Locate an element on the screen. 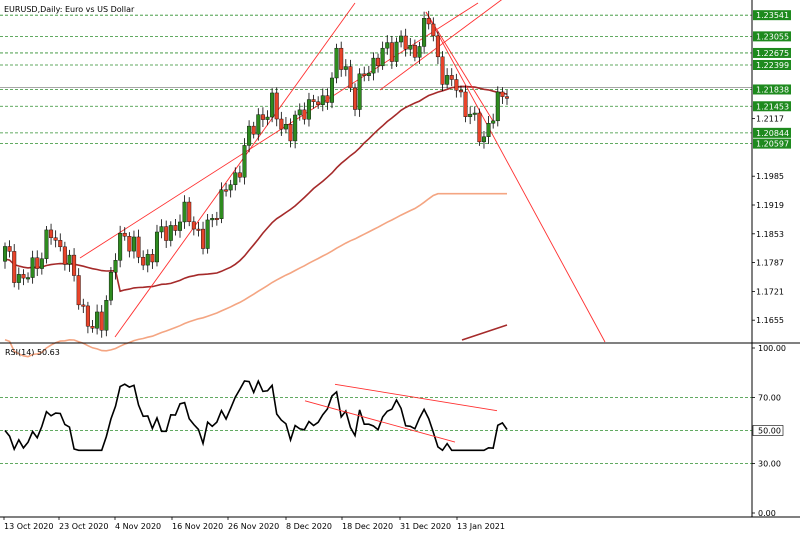 Image resolution: width=800 pixels, height=537 pixels. time-tick-label: 26 Nov 2020 is located at coordinates (253, 526).